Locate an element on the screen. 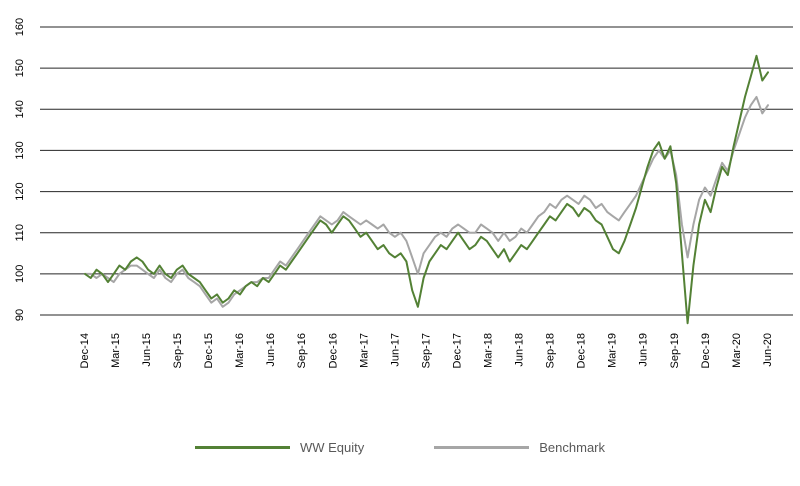 This screenshot has height=486, width=800. x-axis-tick-label: Mar-18 is located at coordinates (488, 350).